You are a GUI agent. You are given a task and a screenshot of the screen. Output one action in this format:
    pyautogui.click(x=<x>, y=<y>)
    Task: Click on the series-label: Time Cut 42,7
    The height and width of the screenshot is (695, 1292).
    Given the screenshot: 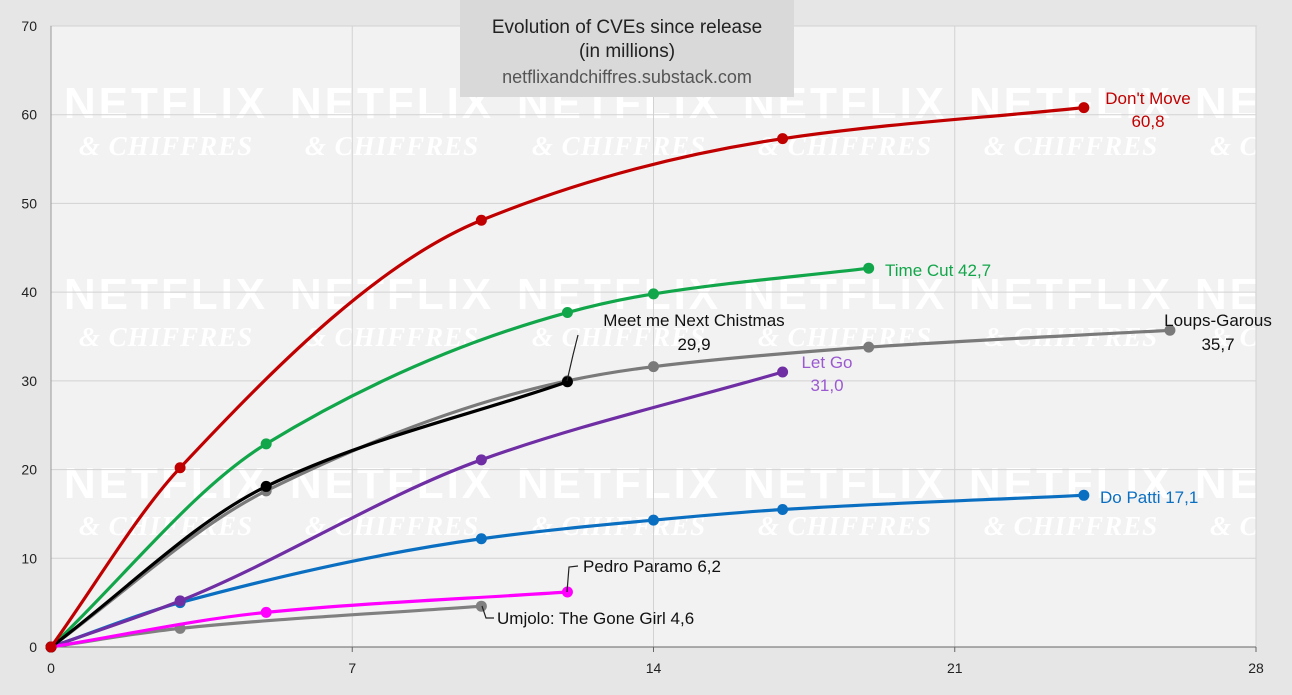 What is the action you would take?
    pyautogui.click(x=938, y=270)
    